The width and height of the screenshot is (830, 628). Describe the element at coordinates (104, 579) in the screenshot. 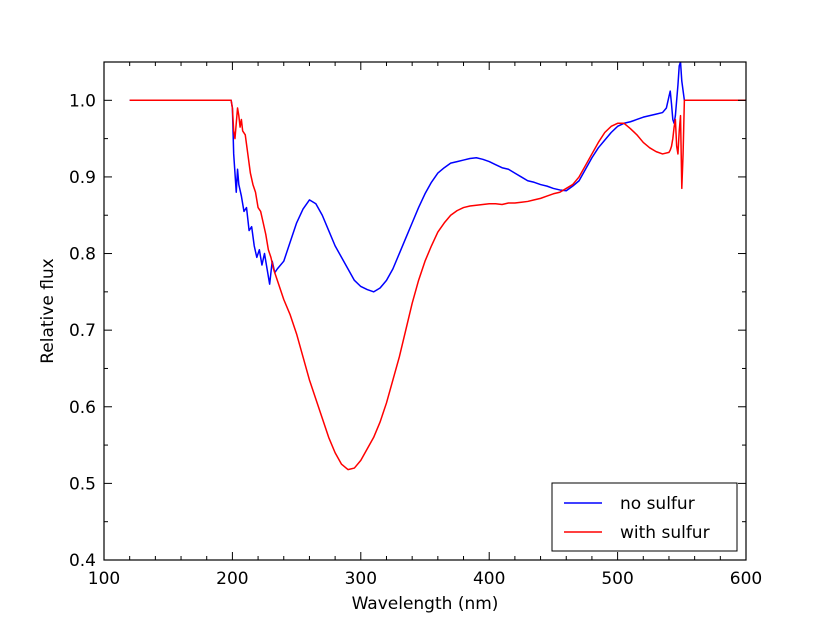

I see `x-tick-label: 100` at that location.